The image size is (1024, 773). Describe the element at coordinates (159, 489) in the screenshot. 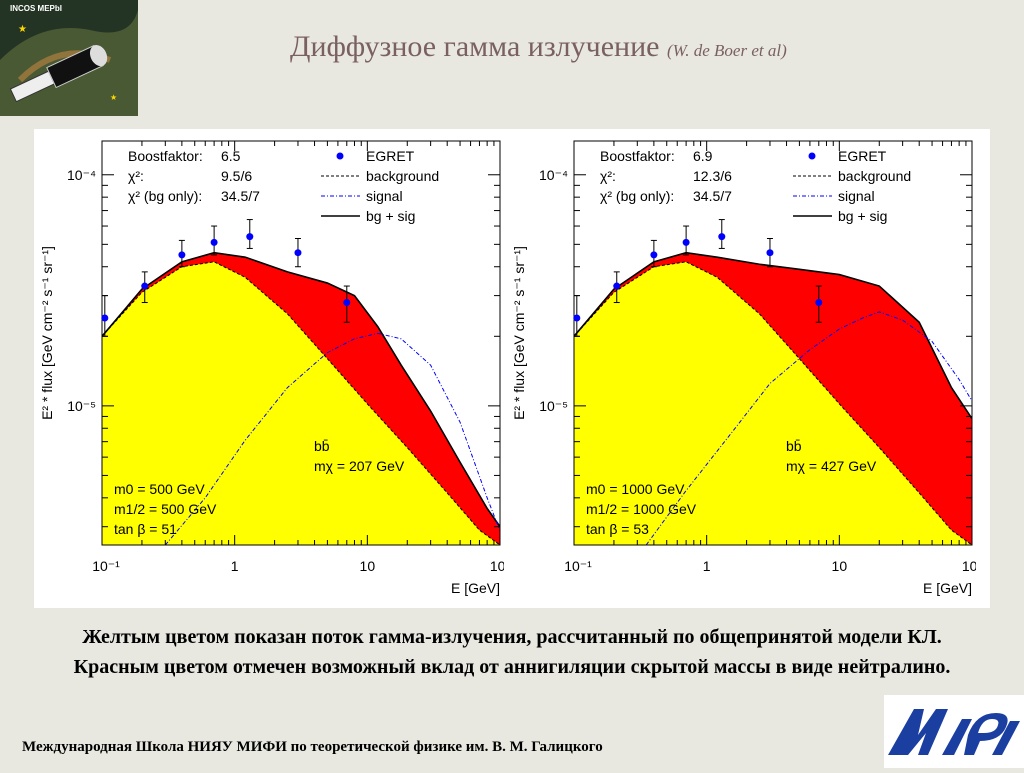

I see `annotation-param: m0 = 500 GeV` at that location.